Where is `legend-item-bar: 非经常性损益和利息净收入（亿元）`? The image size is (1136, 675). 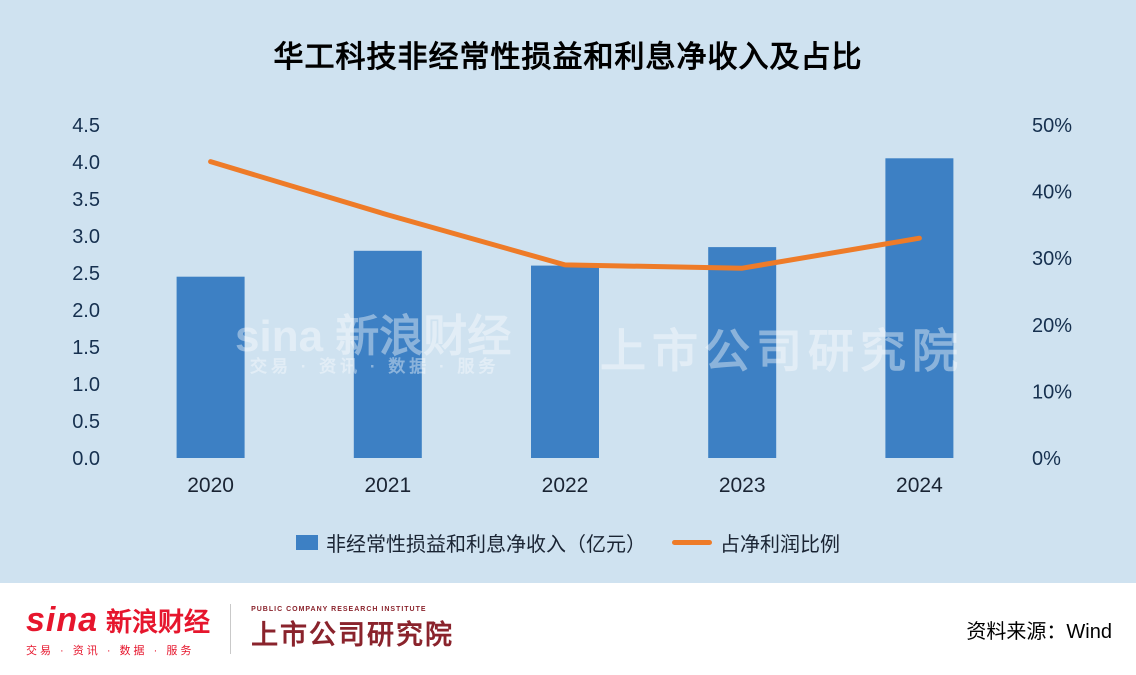
legend-item-bar: 非经常性损益和利息净收入（亿元） is located at coordinates (471, 542).